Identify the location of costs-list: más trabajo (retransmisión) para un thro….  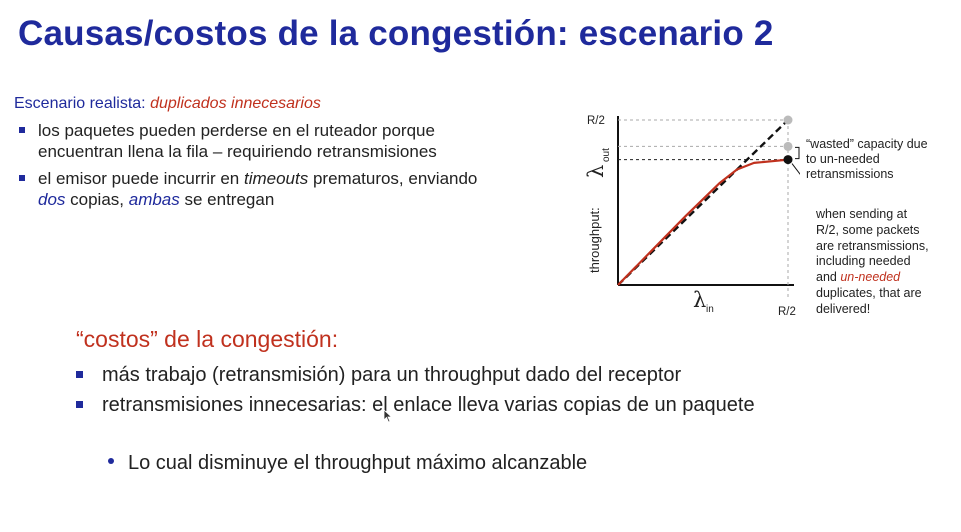
(454, 393).